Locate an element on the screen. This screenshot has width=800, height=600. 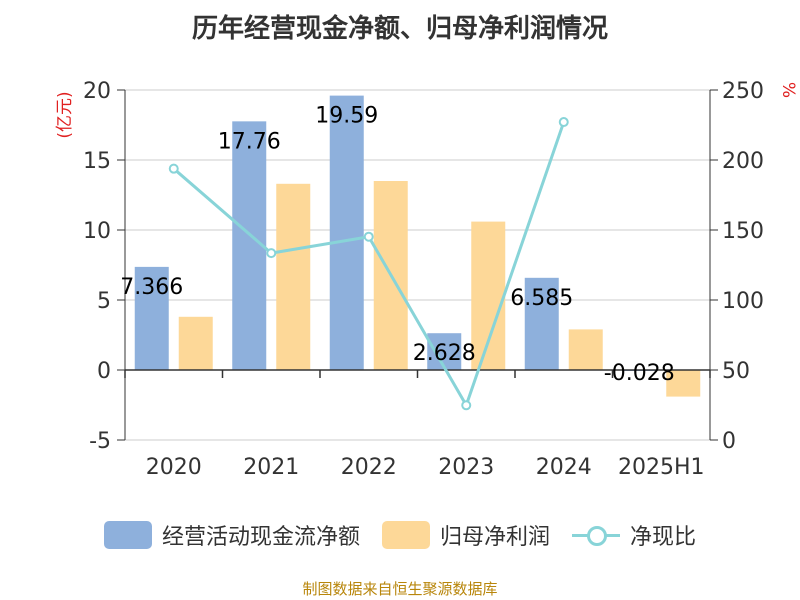
bar-data-label: 17.76 is located at coordinates (249, 141).